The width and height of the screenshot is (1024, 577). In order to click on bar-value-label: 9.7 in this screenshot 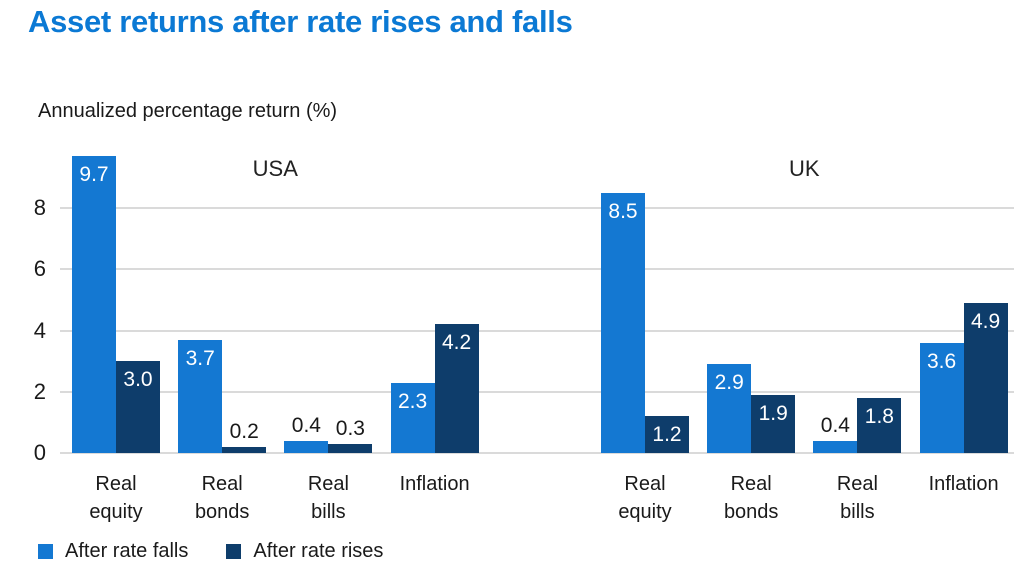, I will do `click(94, 174)`.